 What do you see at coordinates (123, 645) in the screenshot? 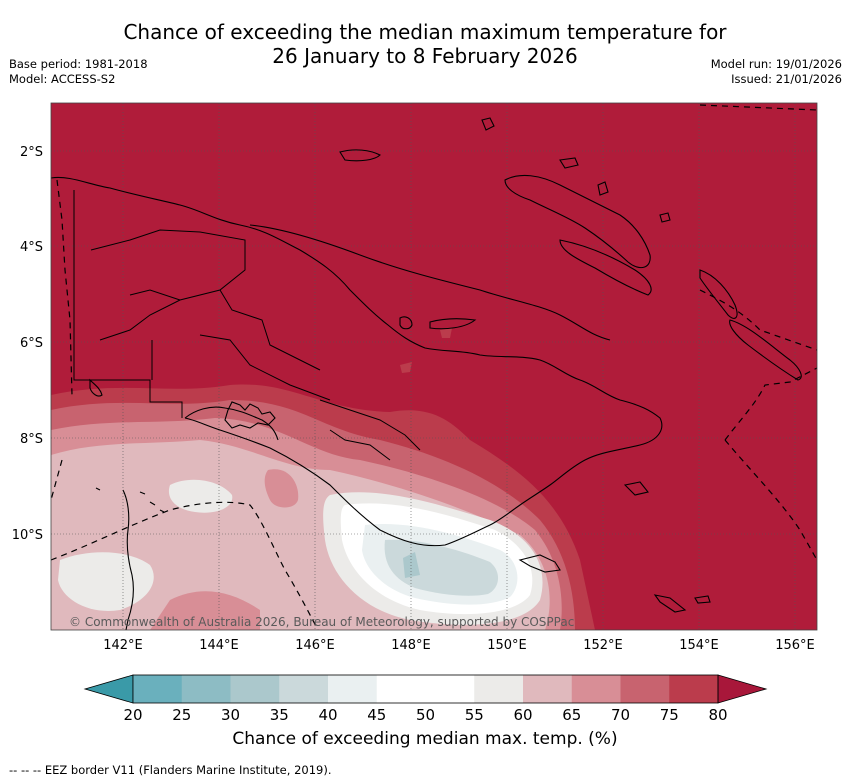
I see `lon-label-142e: 142°E` at bounding box center [123, 645].